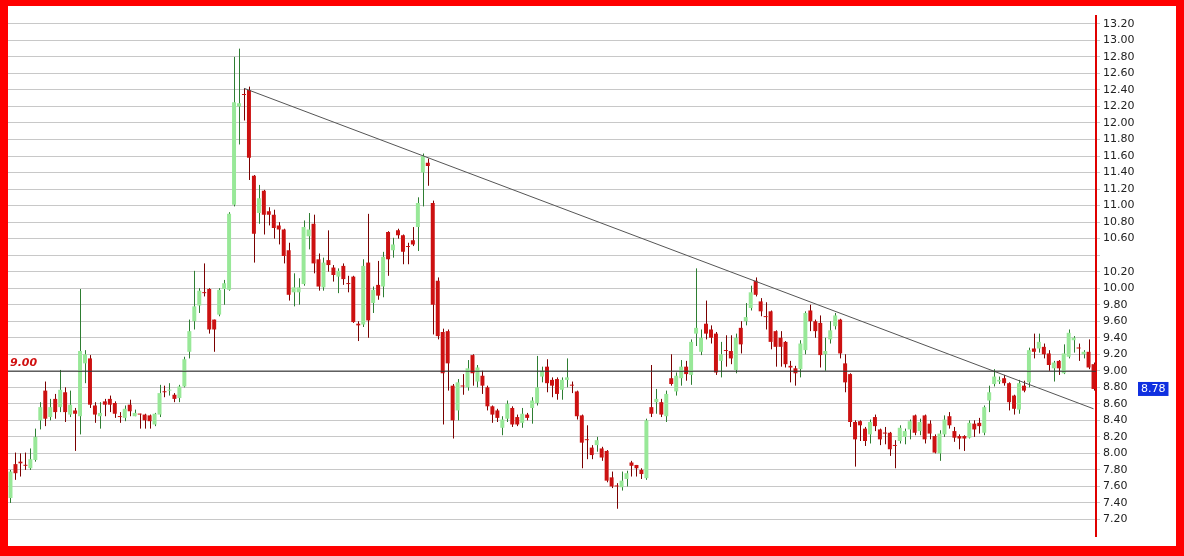 The width and height of the screenshot is (1184, 556). I want to click on y-tick-label: 12.60, so click(1119, 73).